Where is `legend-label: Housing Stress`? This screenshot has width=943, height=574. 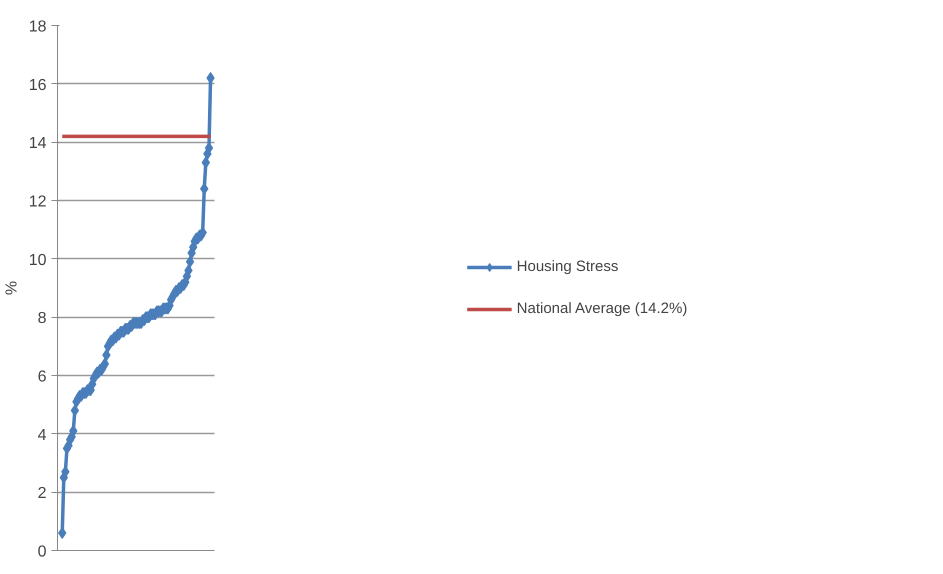 legend-label: Housing Stress is located at coordinates (567, 266).